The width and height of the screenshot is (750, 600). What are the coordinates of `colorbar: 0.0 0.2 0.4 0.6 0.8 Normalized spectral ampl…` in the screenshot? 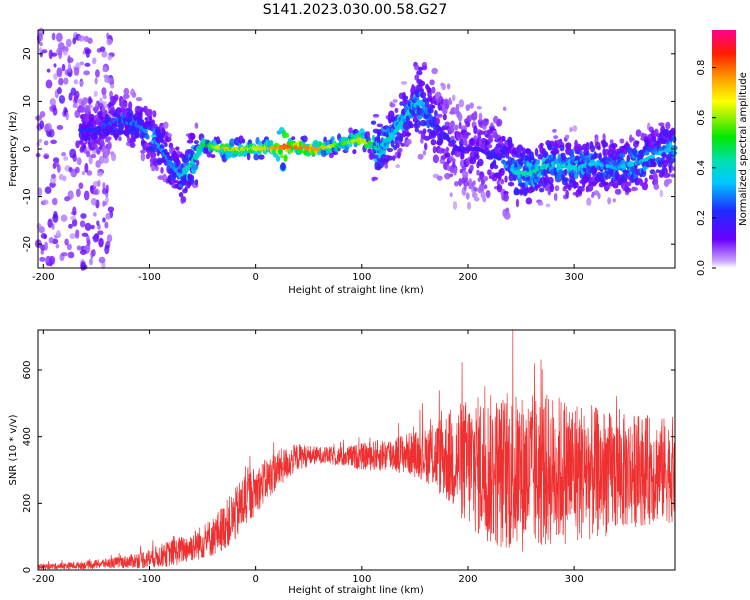 It's located at (722, 153).